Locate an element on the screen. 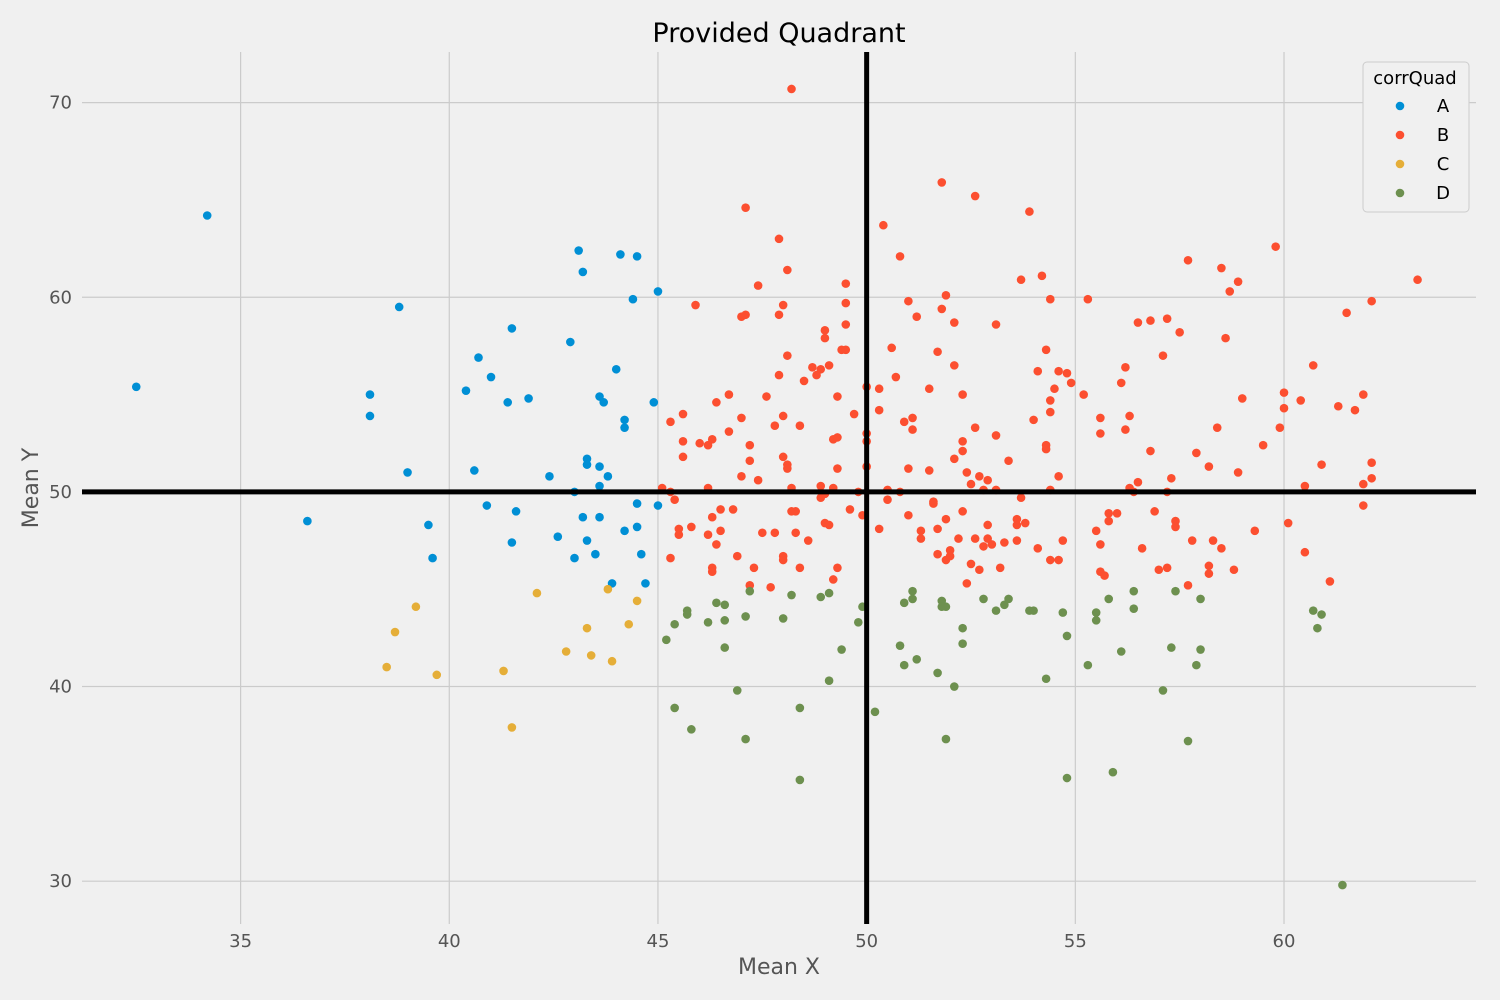  y-tick-labels: 30 40 50 60 70 is located at coordinates (60, 493).